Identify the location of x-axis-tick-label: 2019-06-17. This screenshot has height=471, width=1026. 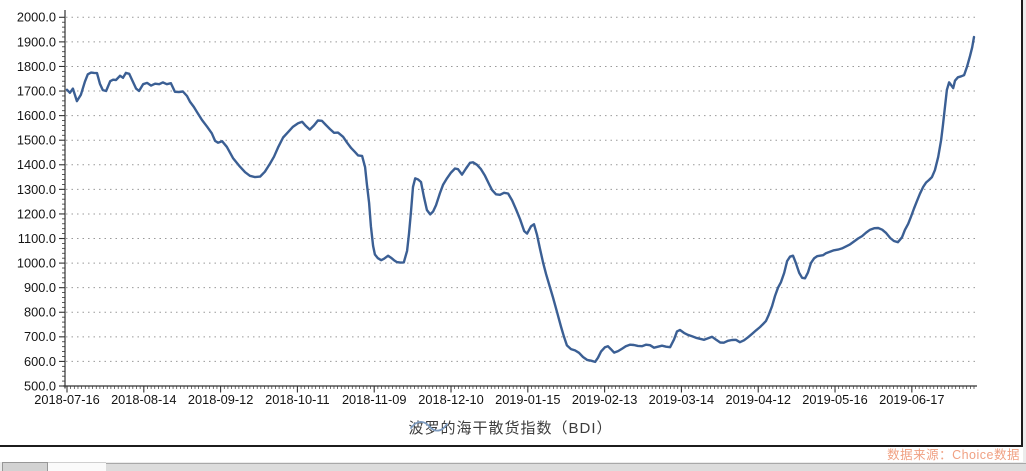
(911, 399).